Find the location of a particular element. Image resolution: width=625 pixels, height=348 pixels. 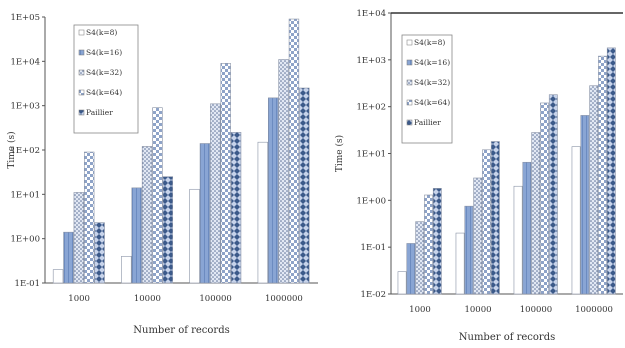

y-tick-label: 1E-02 is located at coordinates (373, 295).